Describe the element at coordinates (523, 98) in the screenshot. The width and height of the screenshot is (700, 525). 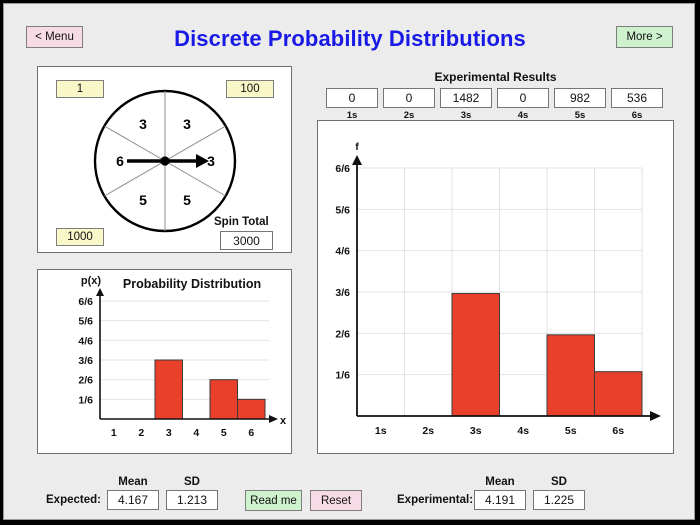
I see `result-count-4s: 0` at that location.